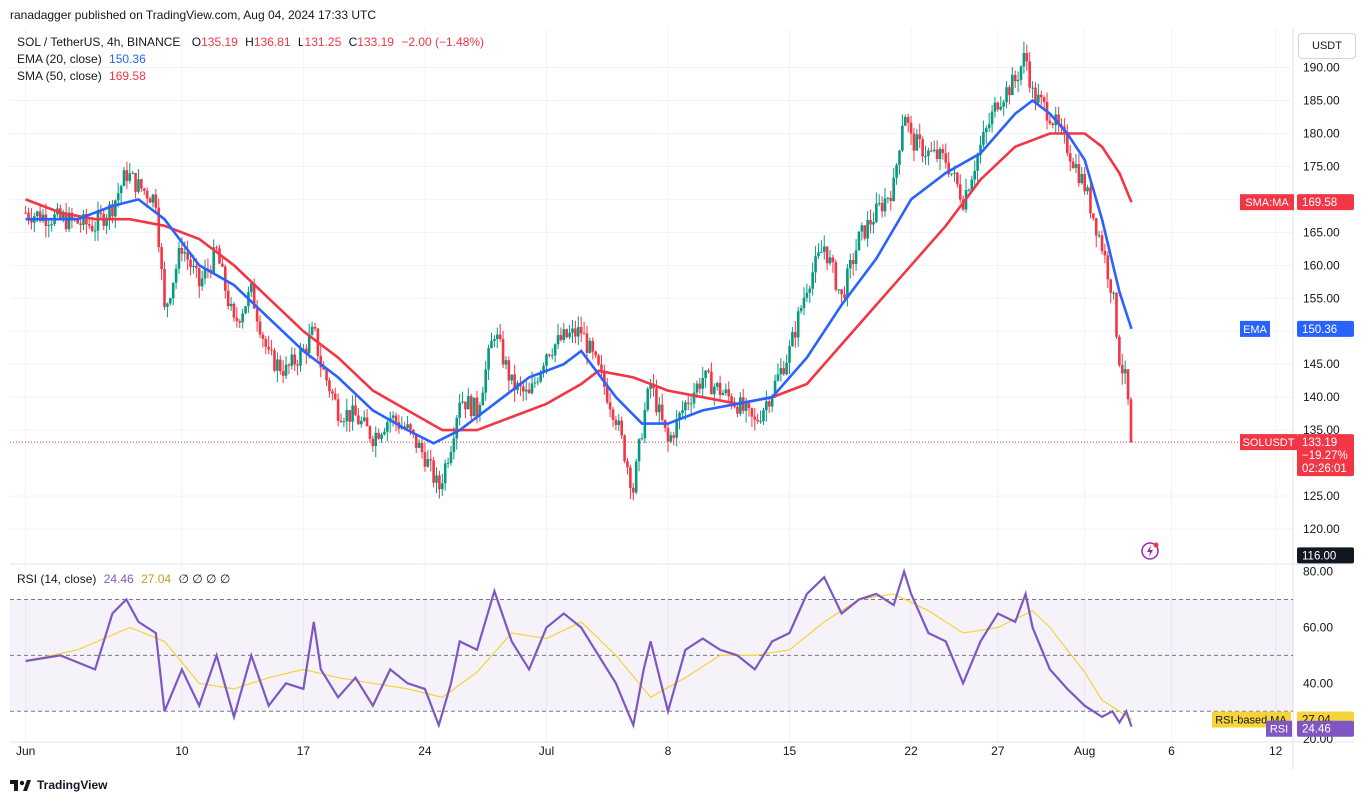 The width and height of the screenshot is (1369, 805). I want to click on rsi-tick-label: 60.00, so click(1318, 627).